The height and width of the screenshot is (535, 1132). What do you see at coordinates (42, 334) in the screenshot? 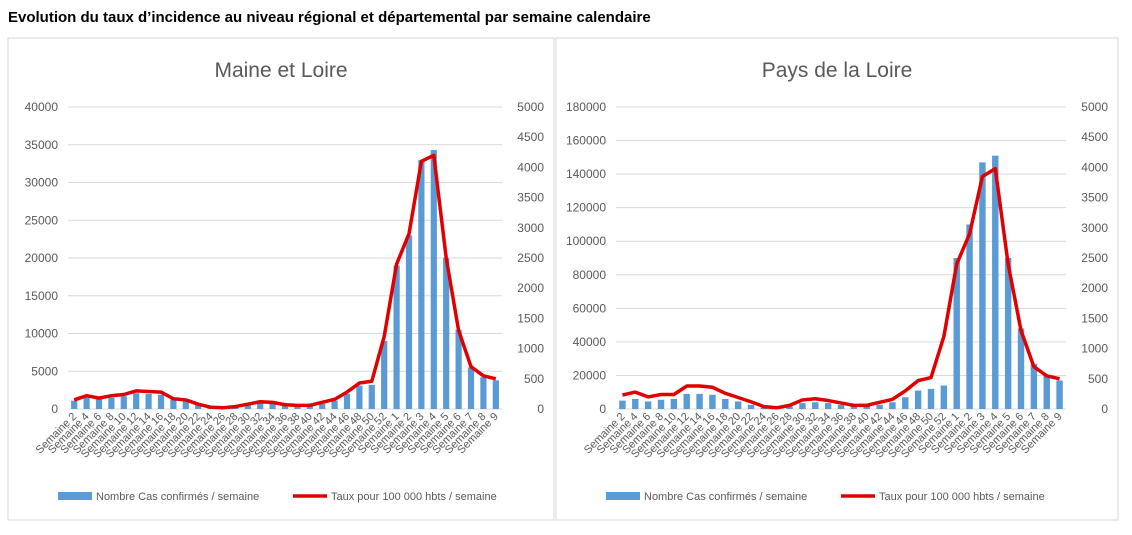
I see `y-tick-label: 10000` at bounding box center [42, 334].